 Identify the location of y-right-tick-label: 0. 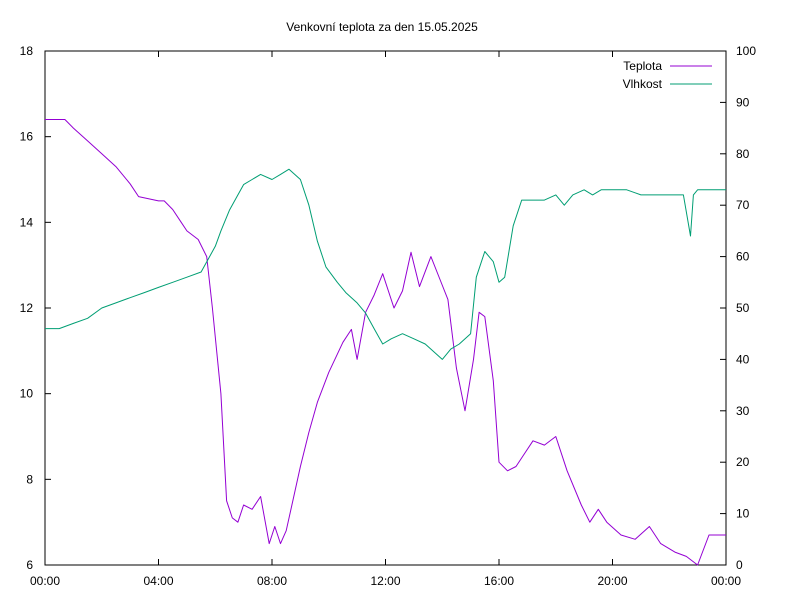
(739, 565).